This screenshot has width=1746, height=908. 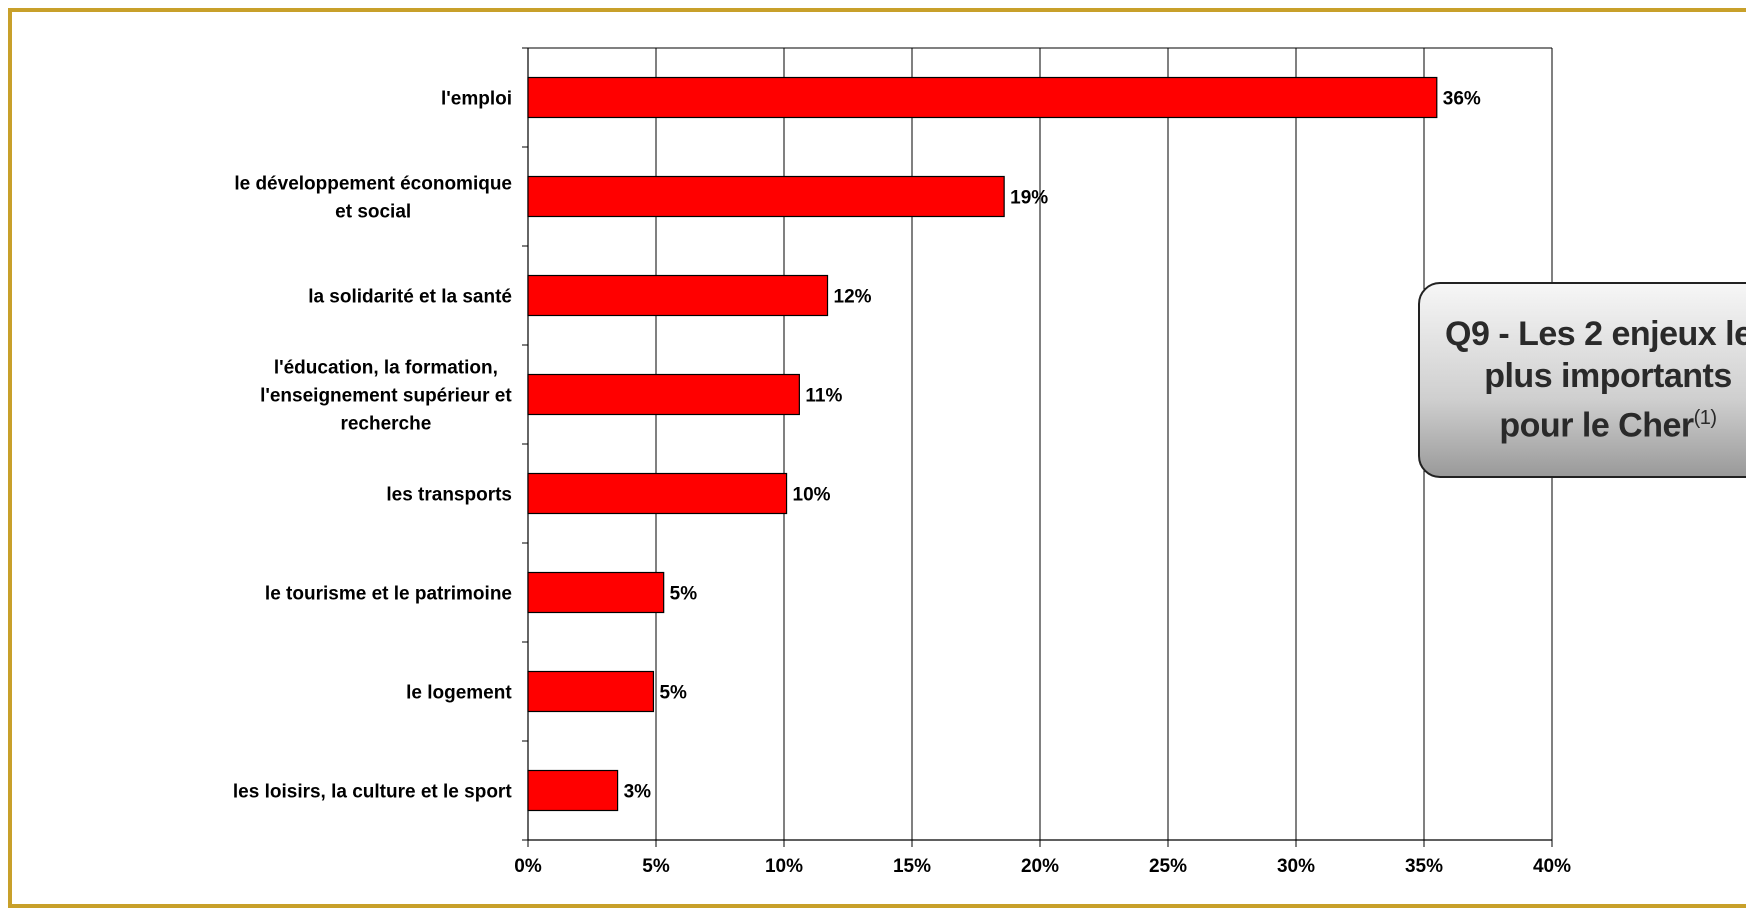 I want to click on data-label: 10%, so click(x=812, y=495).